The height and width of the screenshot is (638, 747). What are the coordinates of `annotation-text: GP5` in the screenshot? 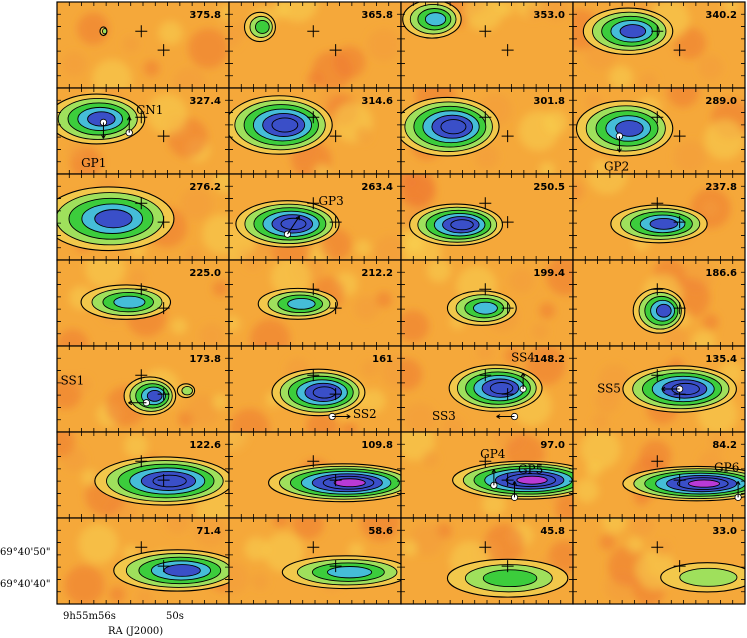 It's located at (530, 469).